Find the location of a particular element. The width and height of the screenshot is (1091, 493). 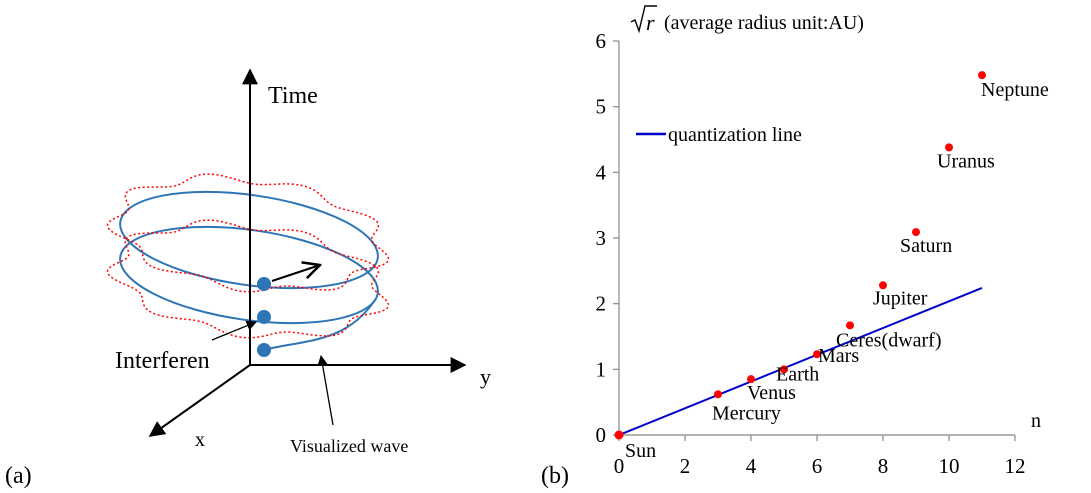

x-tick-label: 6 is located at coordinates (817, 466).